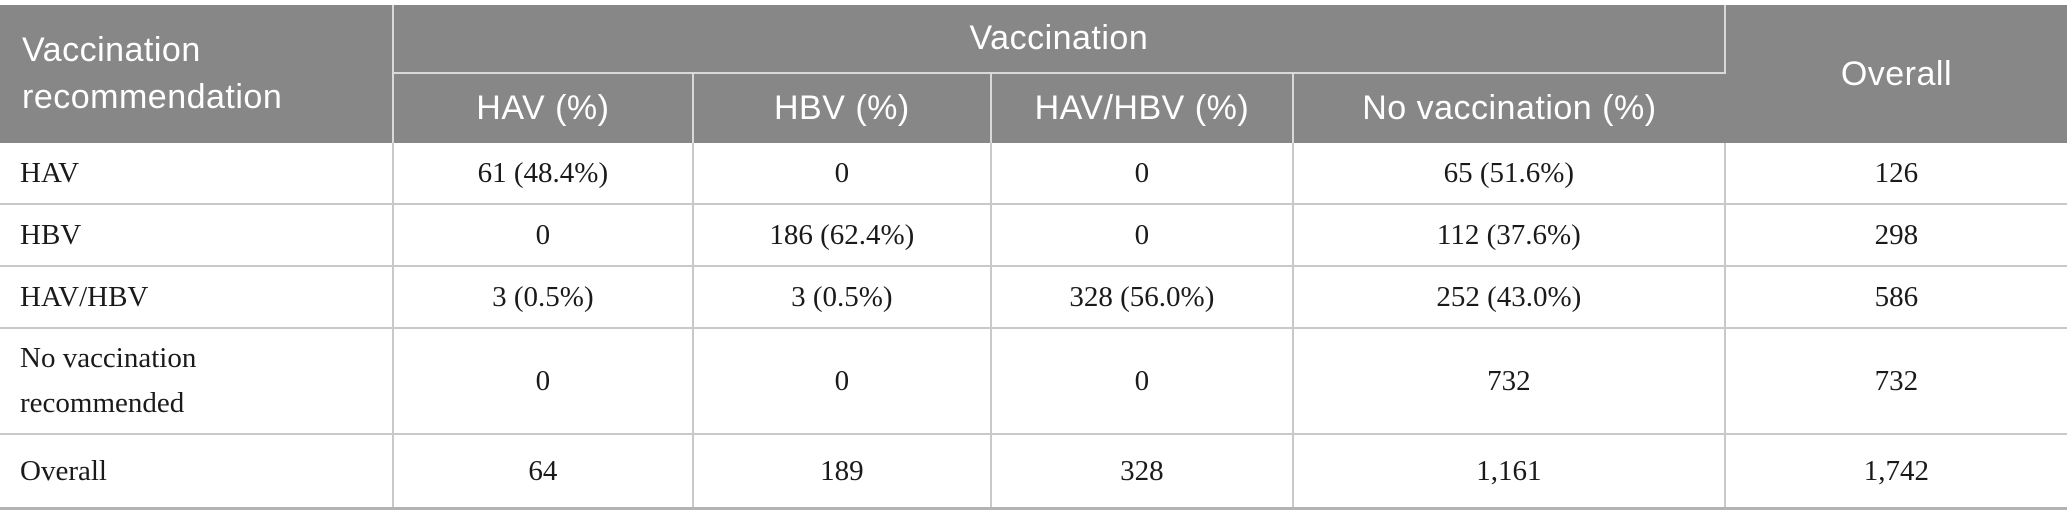 The image size is (2067, 516). Describe the element at coordinates (543, 471) in the screenshot. I see `cell: 64` at that location.